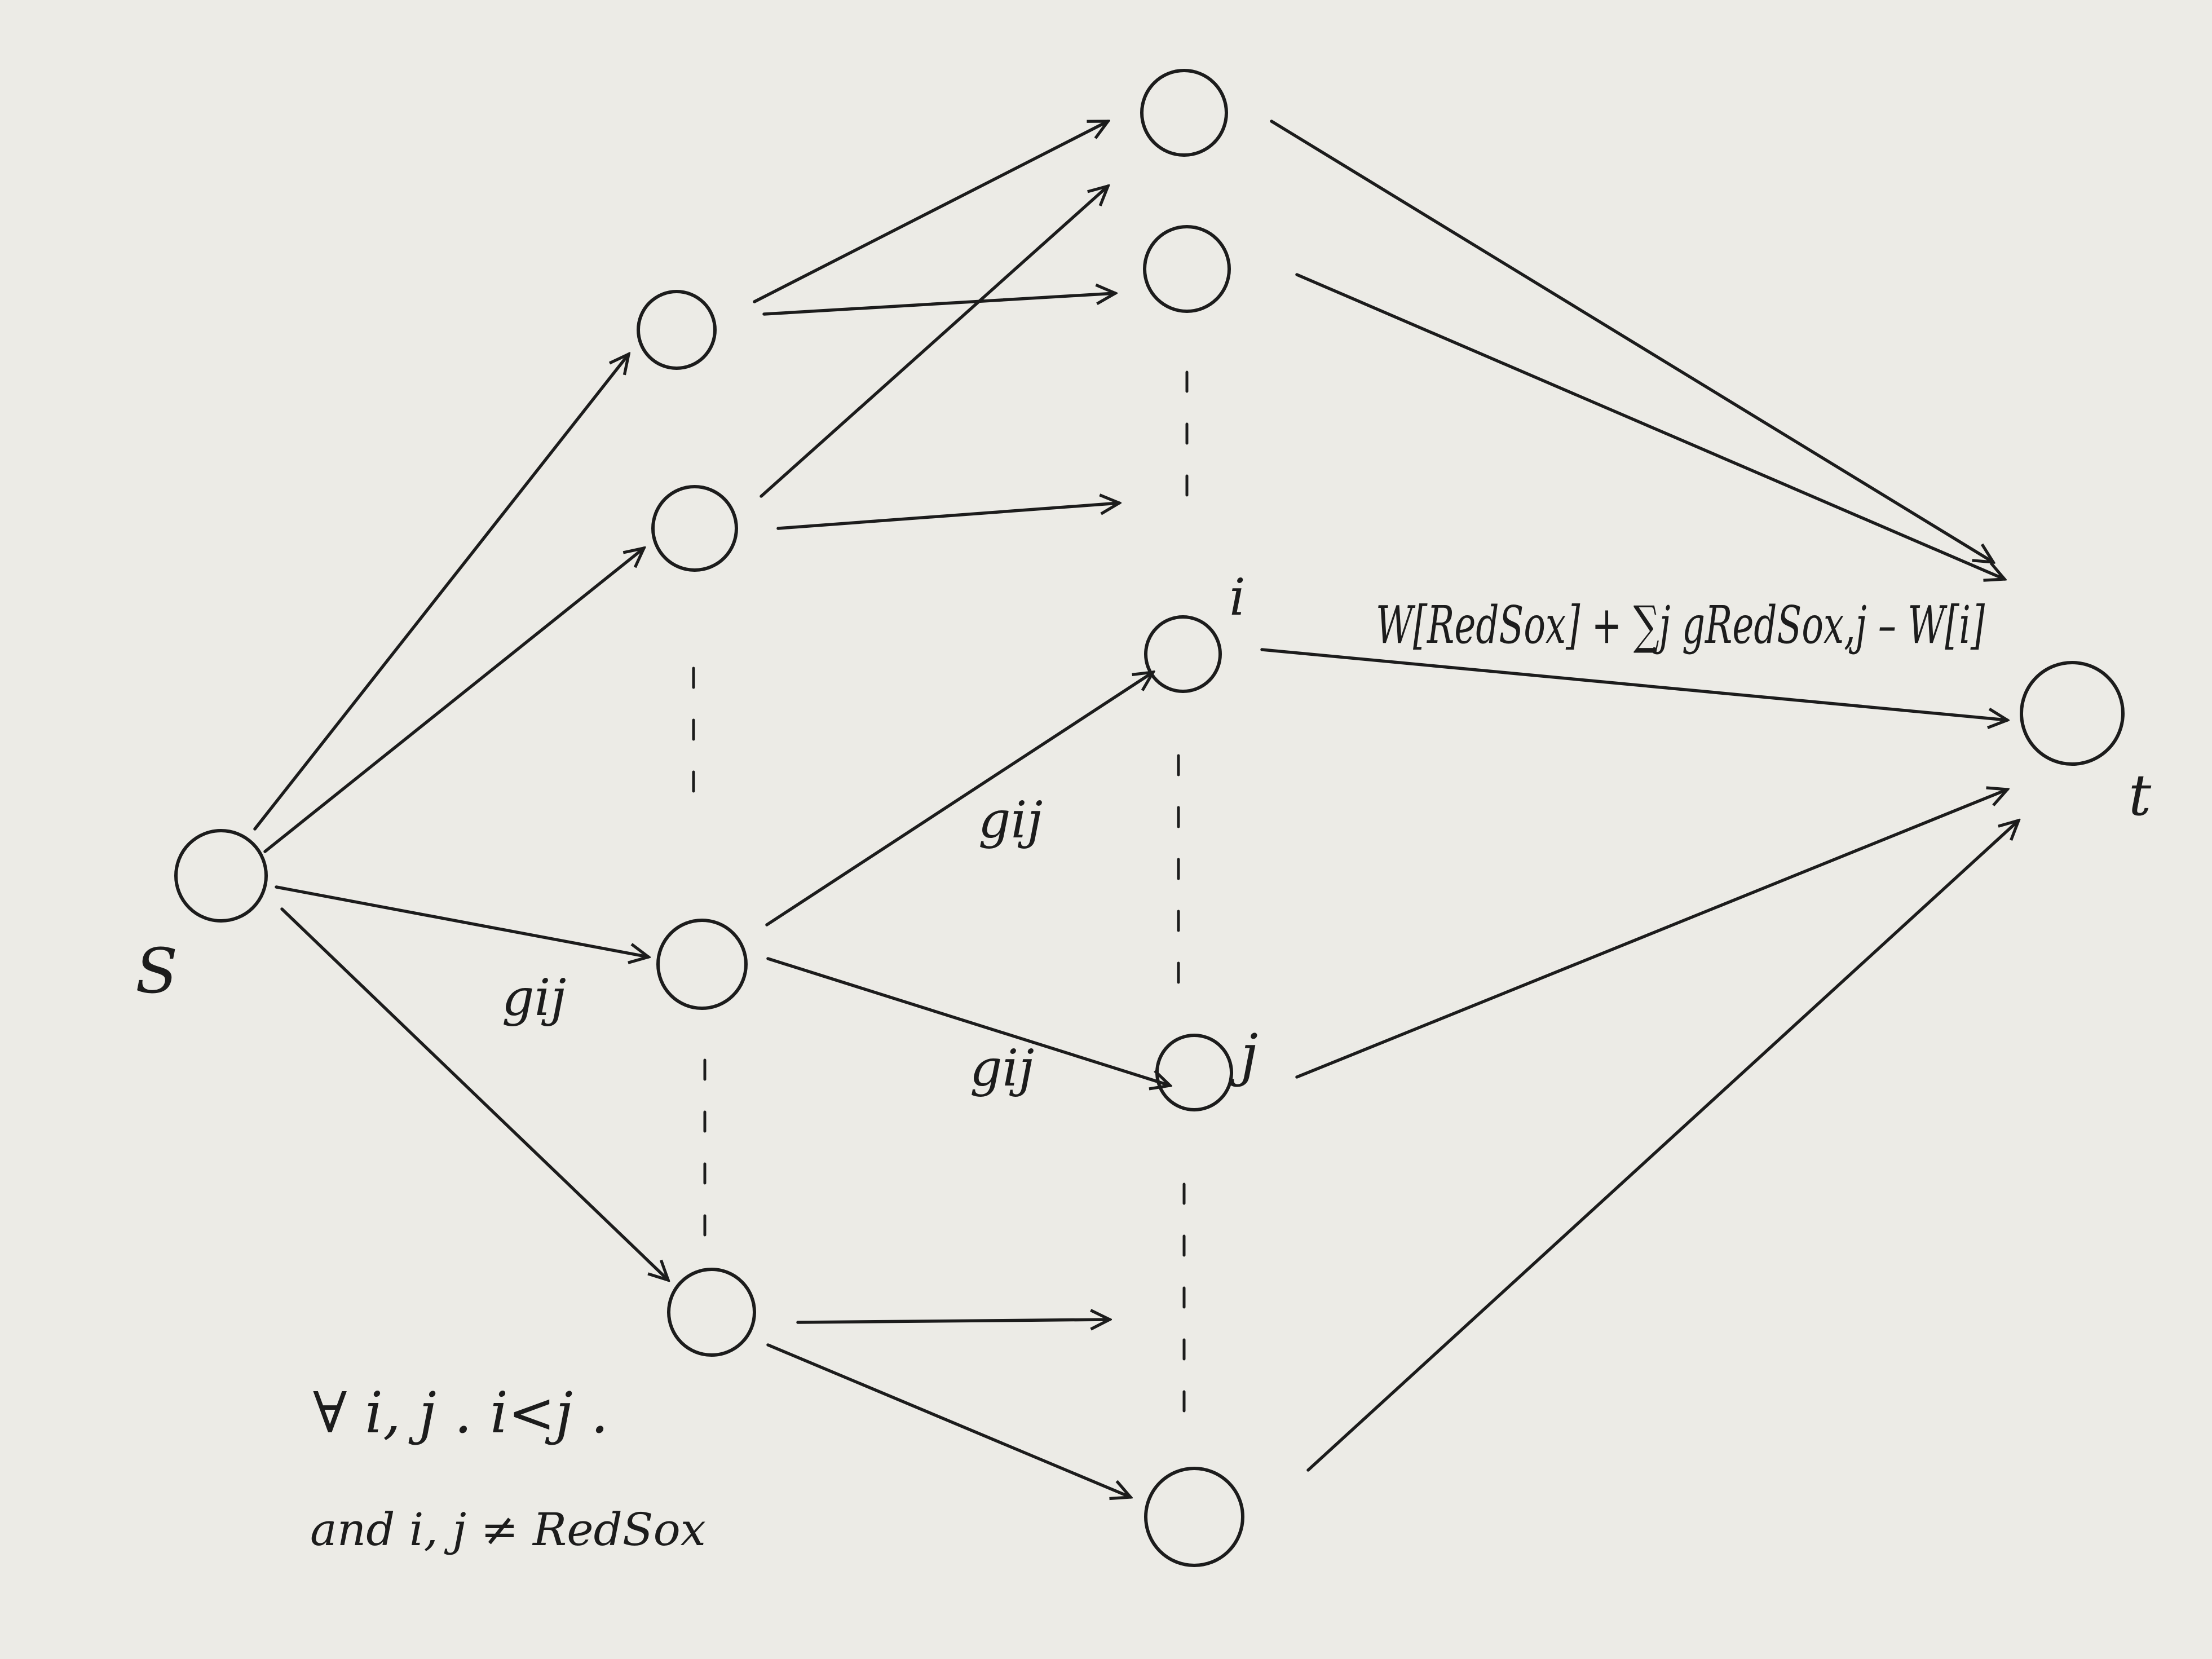 The width and height of the screenshot is (2212, 1659). I want to click on edge-team-1-to-sink, so click(1632, 341).